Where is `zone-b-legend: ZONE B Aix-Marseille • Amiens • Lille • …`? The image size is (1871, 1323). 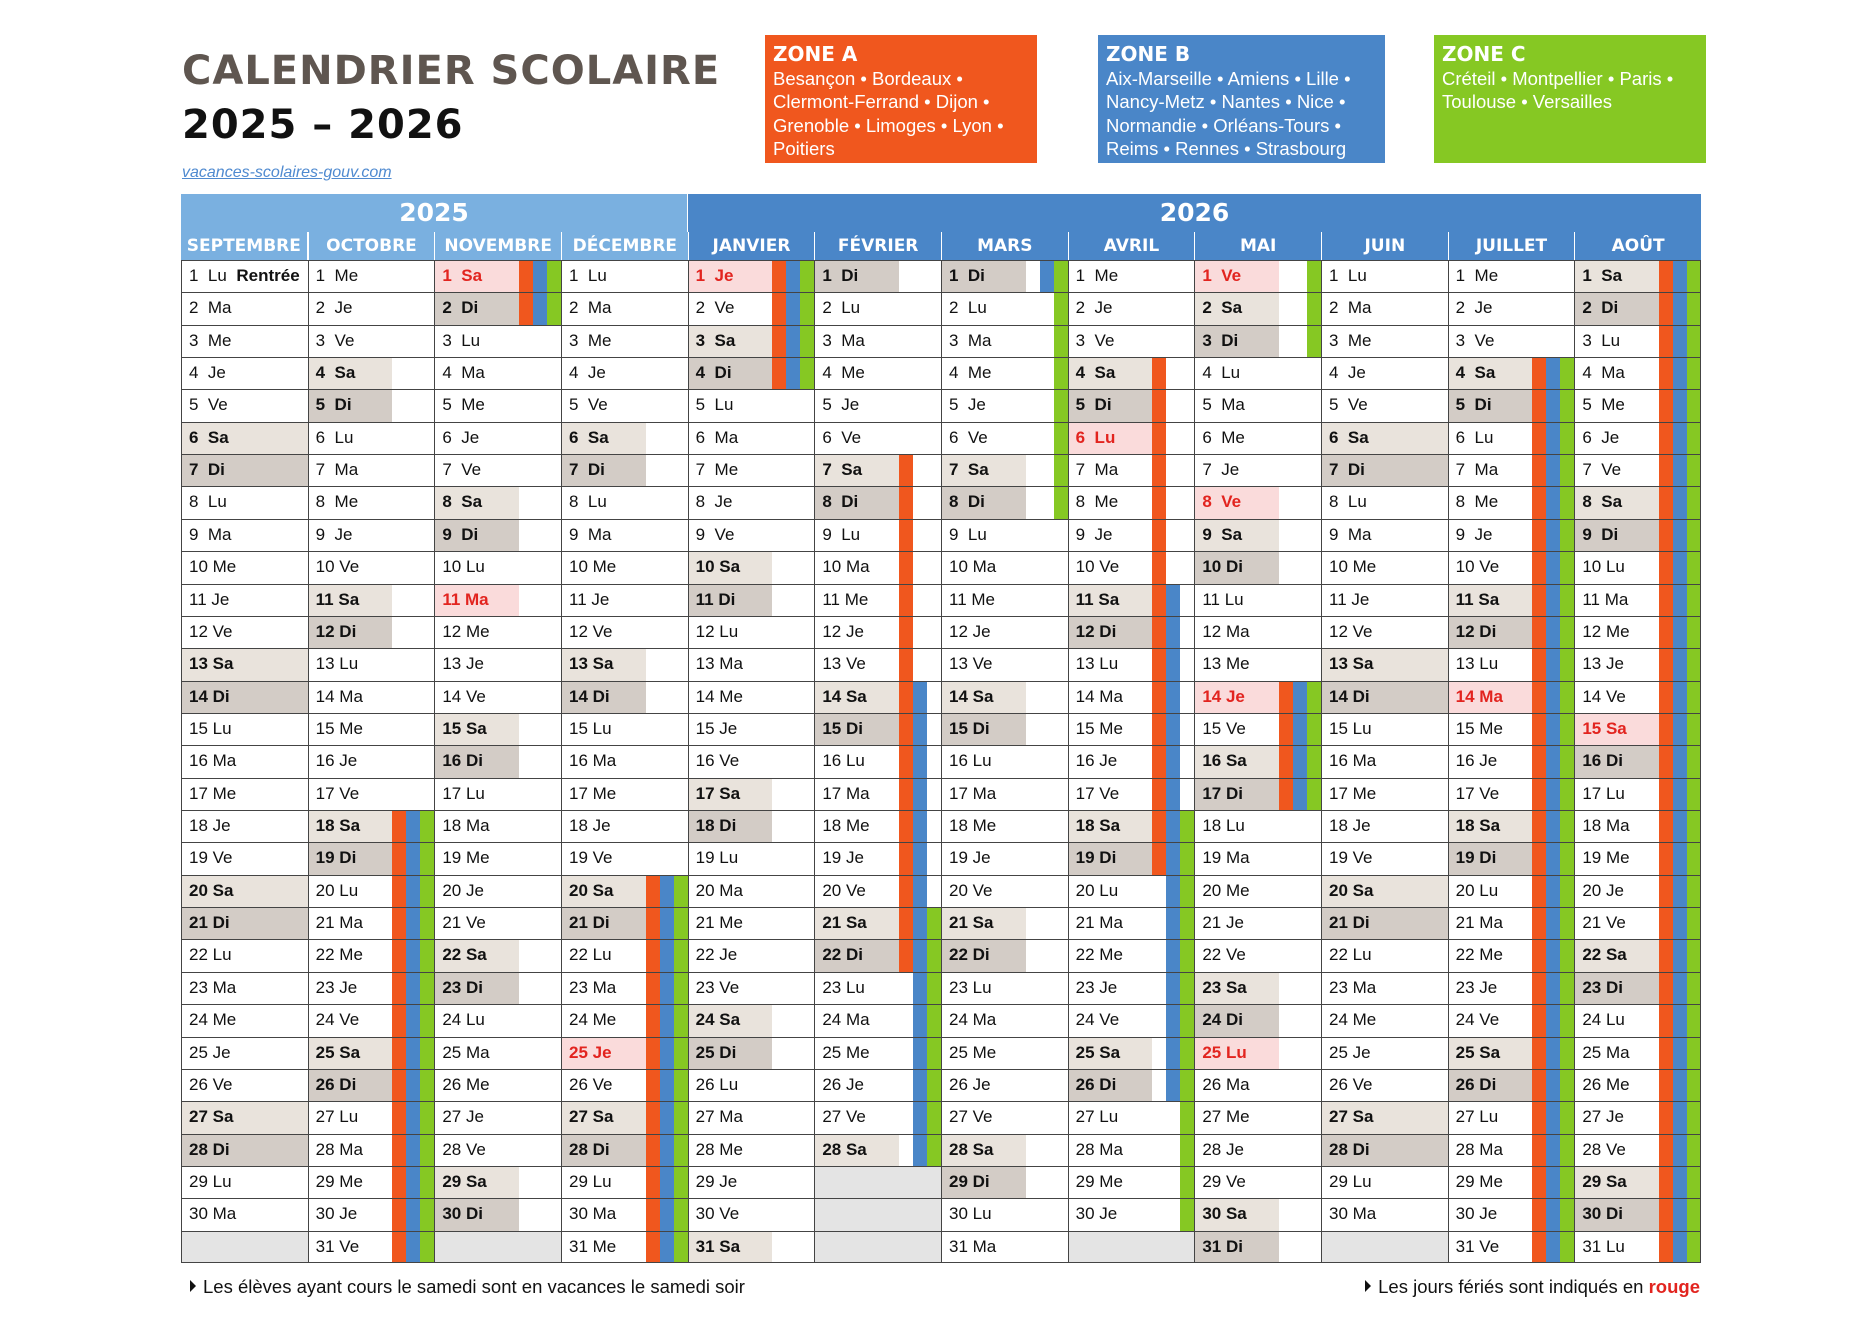
zone-b-legend: ZONE B Aix-Marseille • Amiens • Lille • … is located at coordinates (1241, 99).